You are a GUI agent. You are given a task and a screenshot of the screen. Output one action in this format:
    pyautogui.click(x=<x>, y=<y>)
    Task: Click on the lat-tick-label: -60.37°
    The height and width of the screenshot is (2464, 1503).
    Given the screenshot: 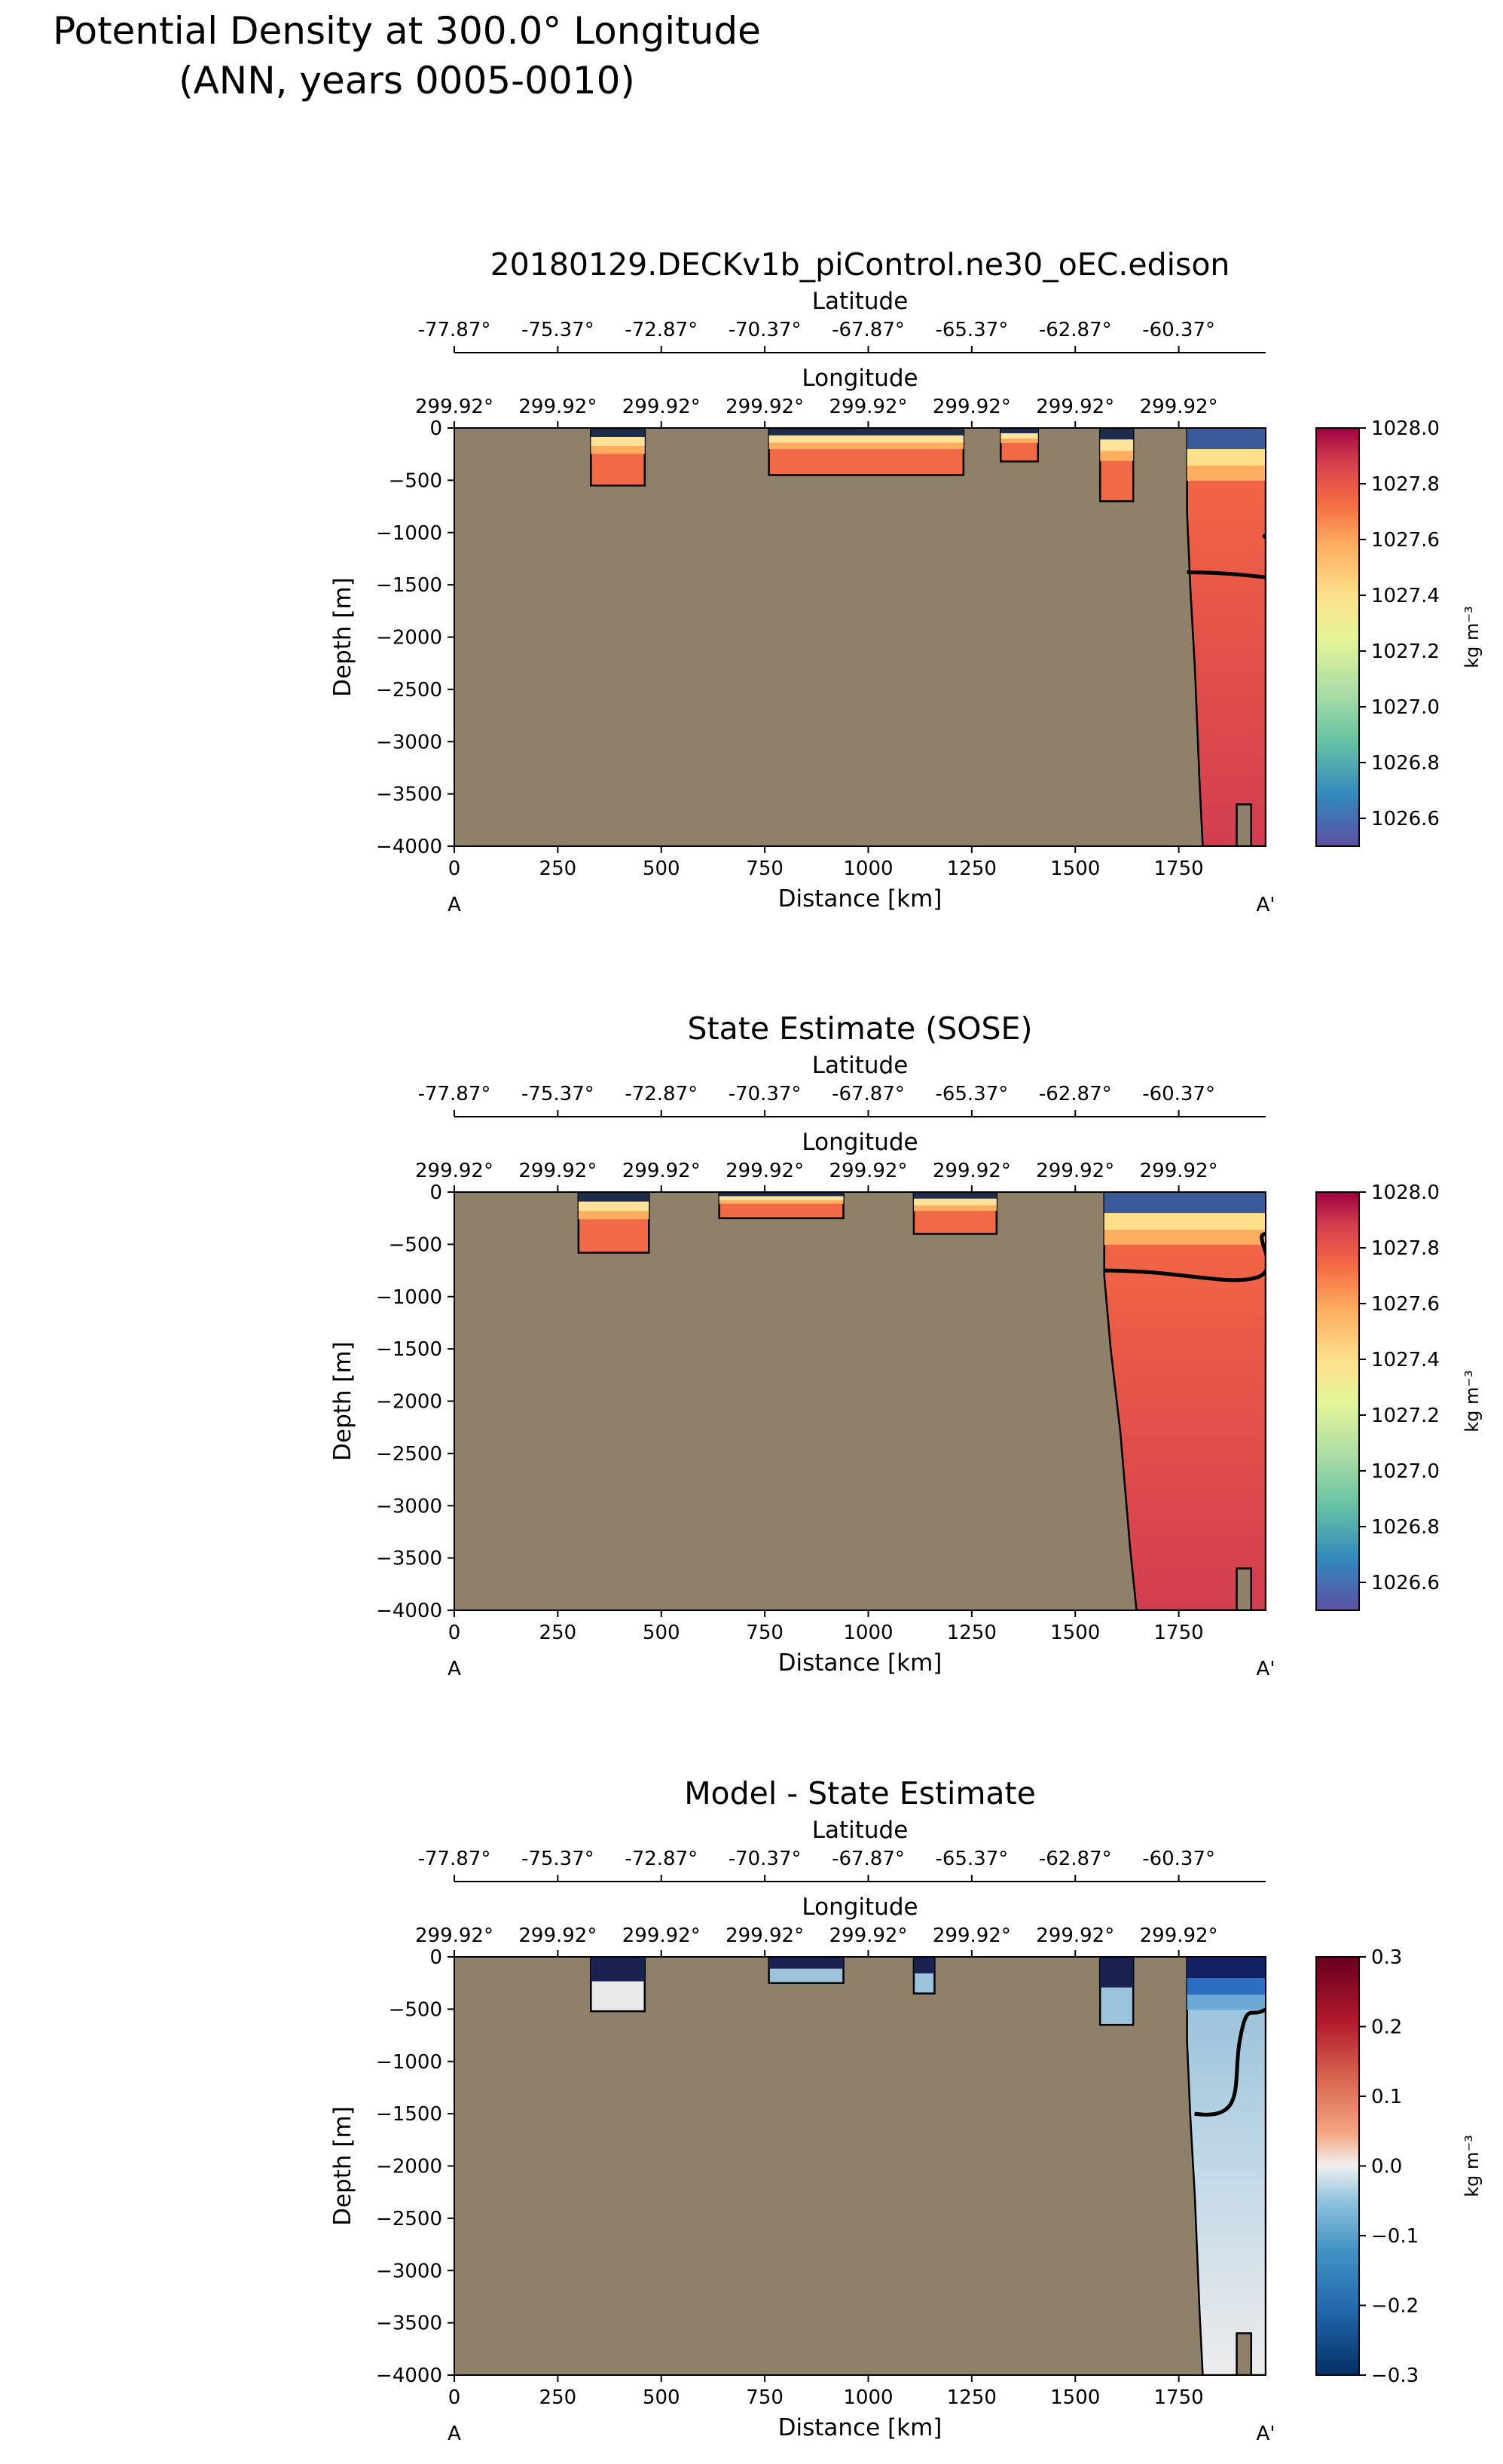 What is the action you would take?
    pyautogui.click(x=1178, y=1094)
    